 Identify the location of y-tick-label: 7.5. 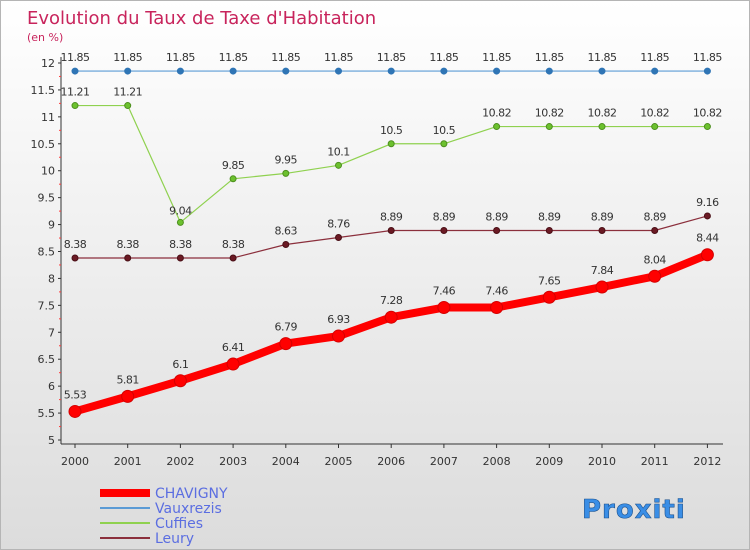
(47, 305).